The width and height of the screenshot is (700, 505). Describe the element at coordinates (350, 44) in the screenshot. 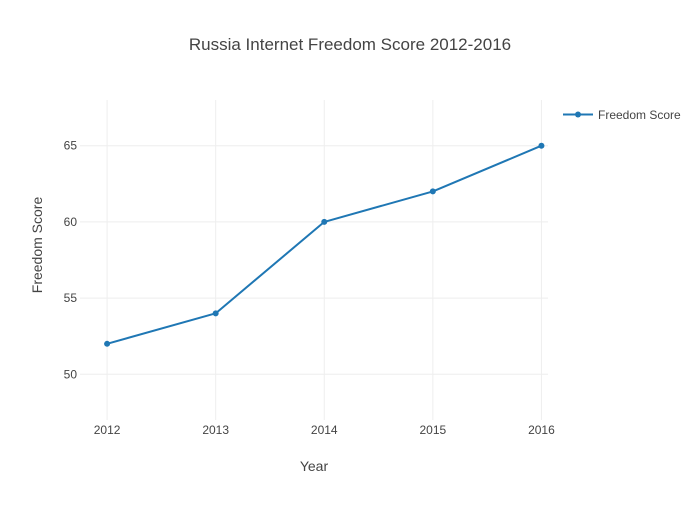

I see `chart-title: Russia Internet Freedom Score 2012-2016` at that location.